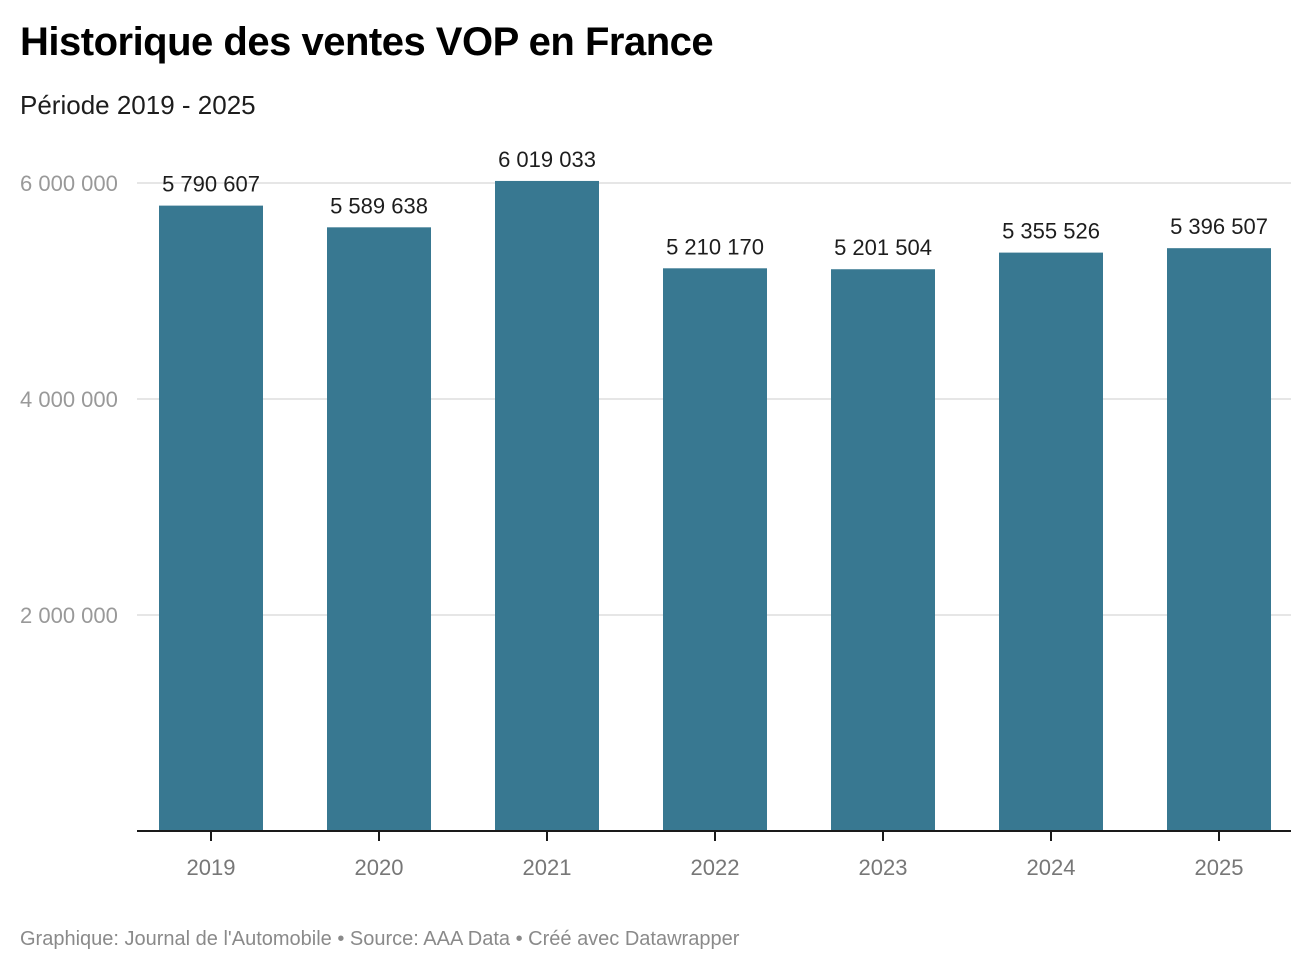  What do you see at coordinates (1219, 867) in the screenshot?
I see `x-tick-label: 2025` at bounding box center [1219, 867].